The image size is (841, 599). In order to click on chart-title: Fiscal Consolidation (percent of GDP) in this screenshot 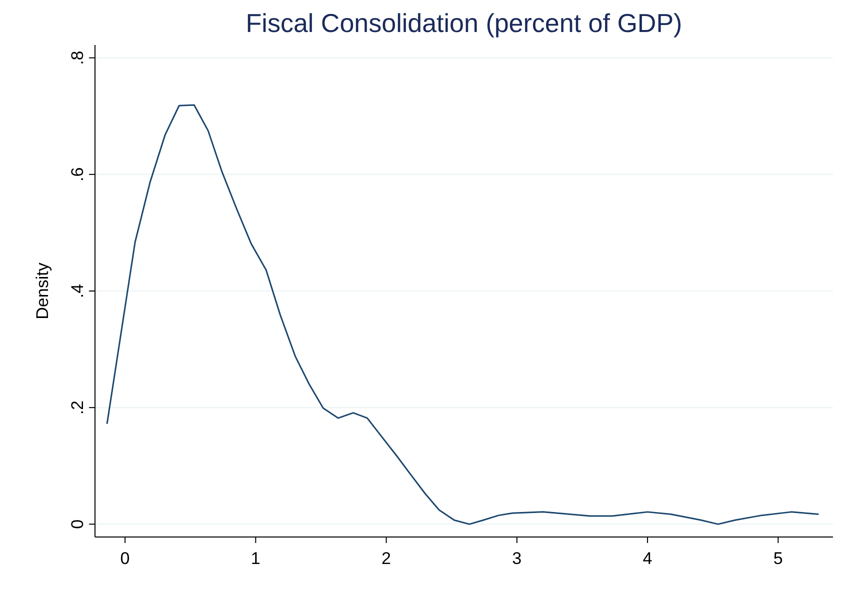, I will do `click(464, 23)`.